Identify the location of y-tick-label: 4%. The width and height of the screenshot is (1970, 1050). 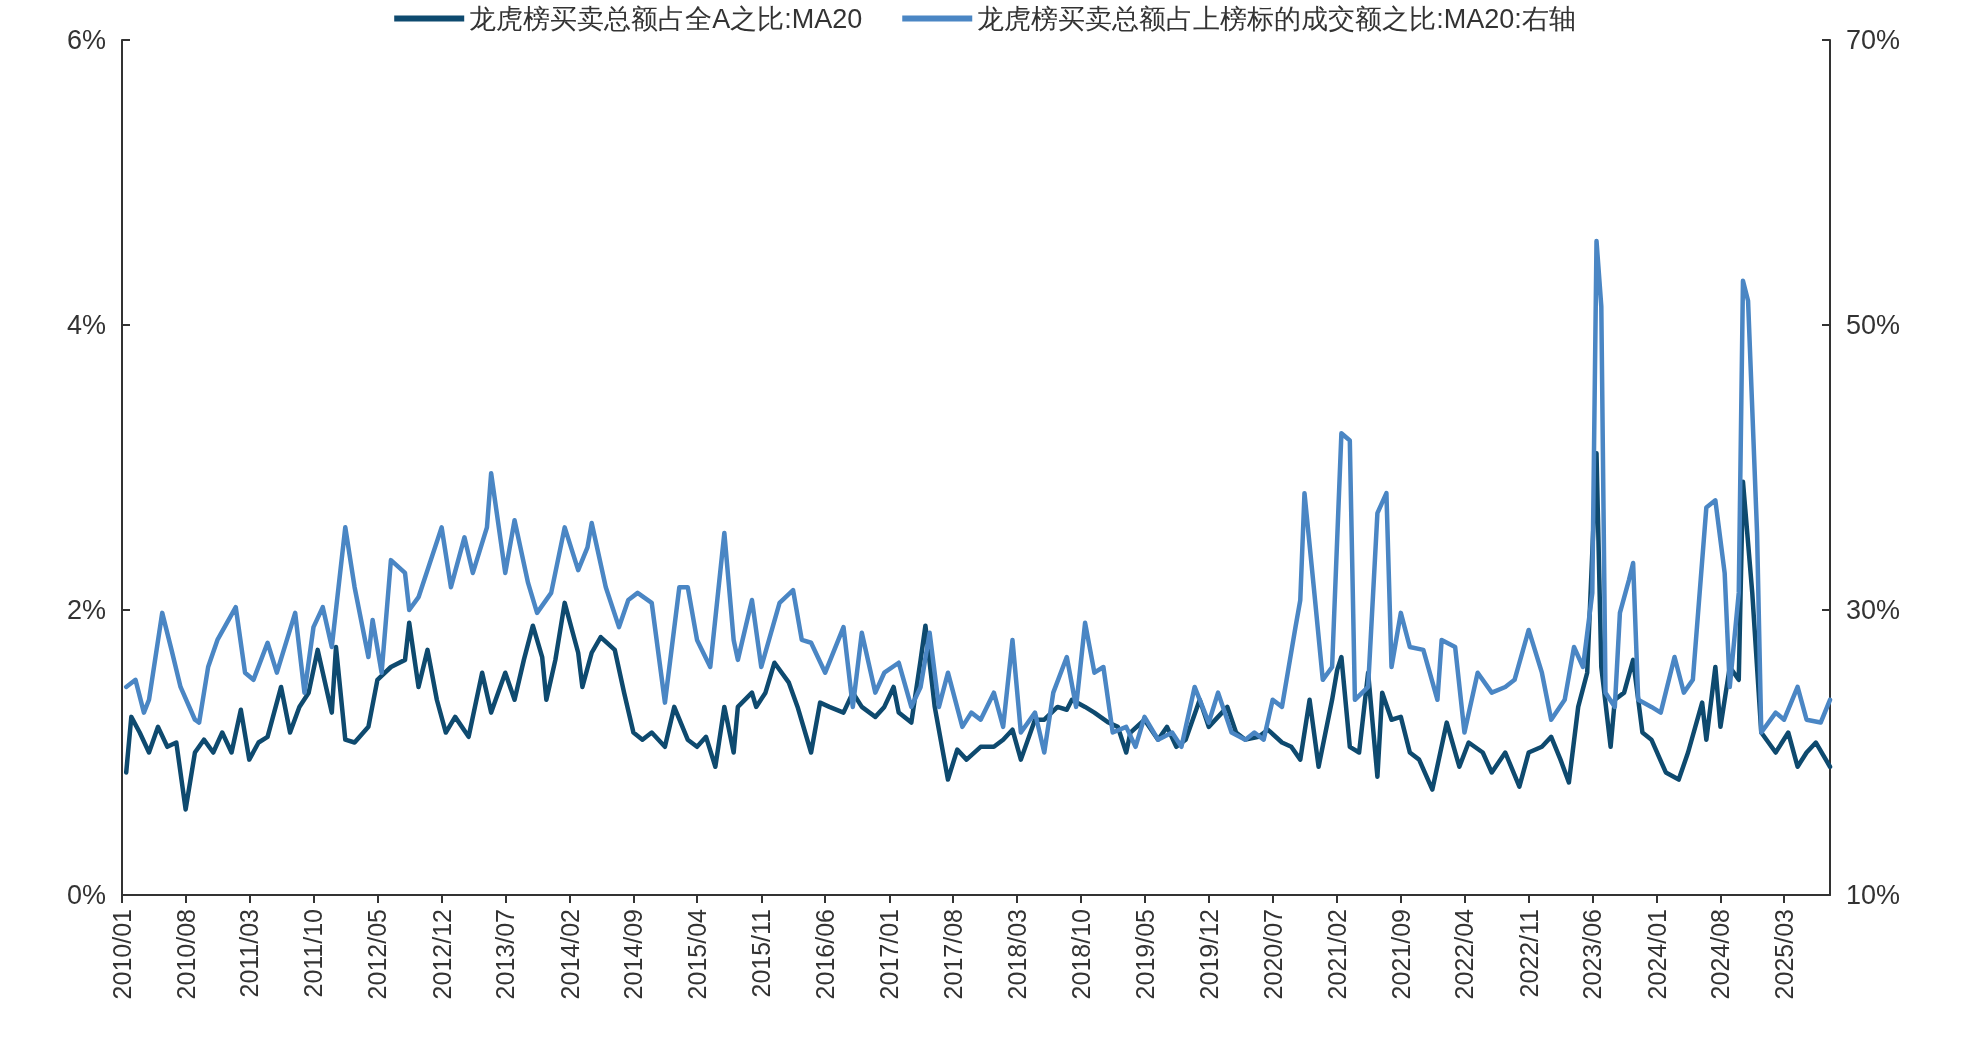
(86, 325).